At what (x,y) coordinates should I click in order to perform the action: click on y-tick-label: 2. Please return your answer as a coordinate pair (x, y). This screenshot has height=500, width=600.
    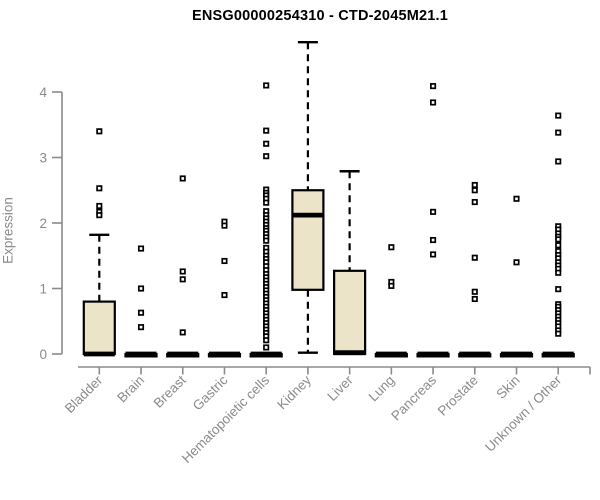
    Looking at the image, I should click on (43, 223).